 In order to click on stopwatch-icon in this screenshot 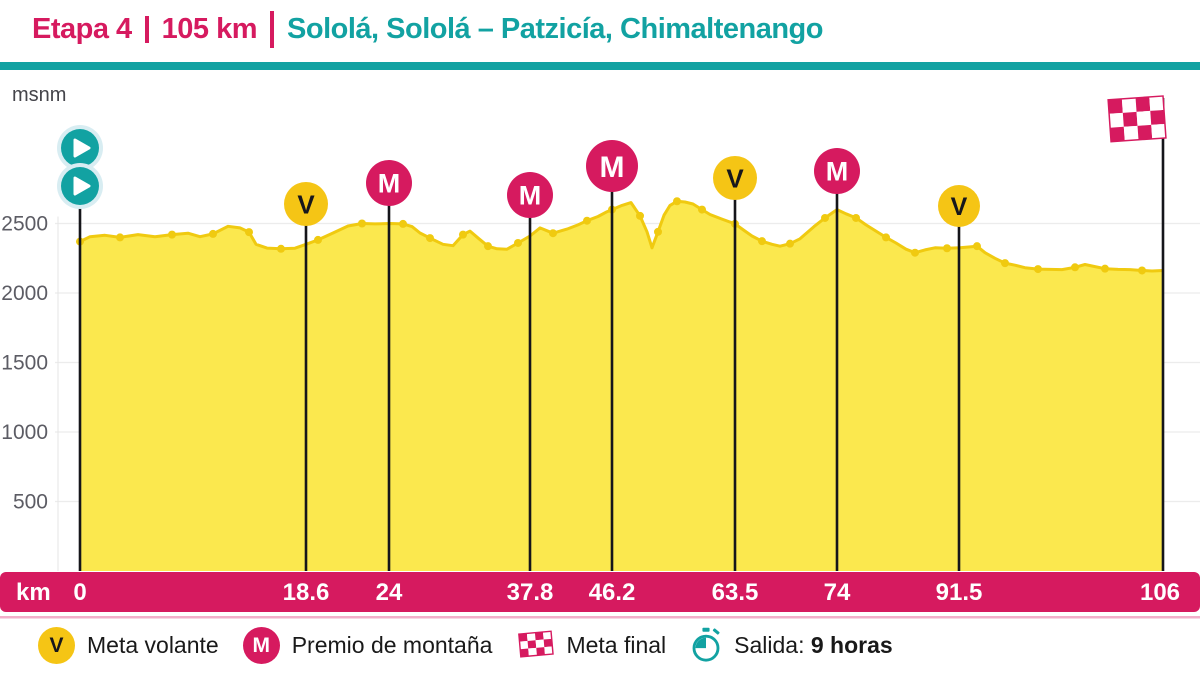, I will do `click(706, 644)`.